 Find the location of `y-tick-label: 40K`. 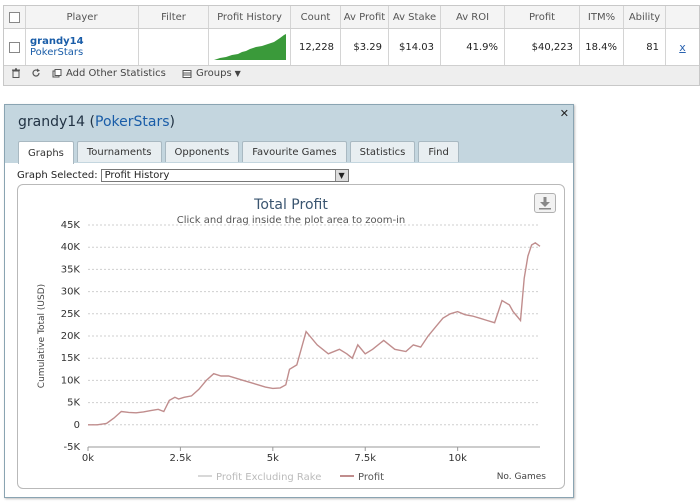

y-tick-label: 40K is located at coordinates (71, 247).